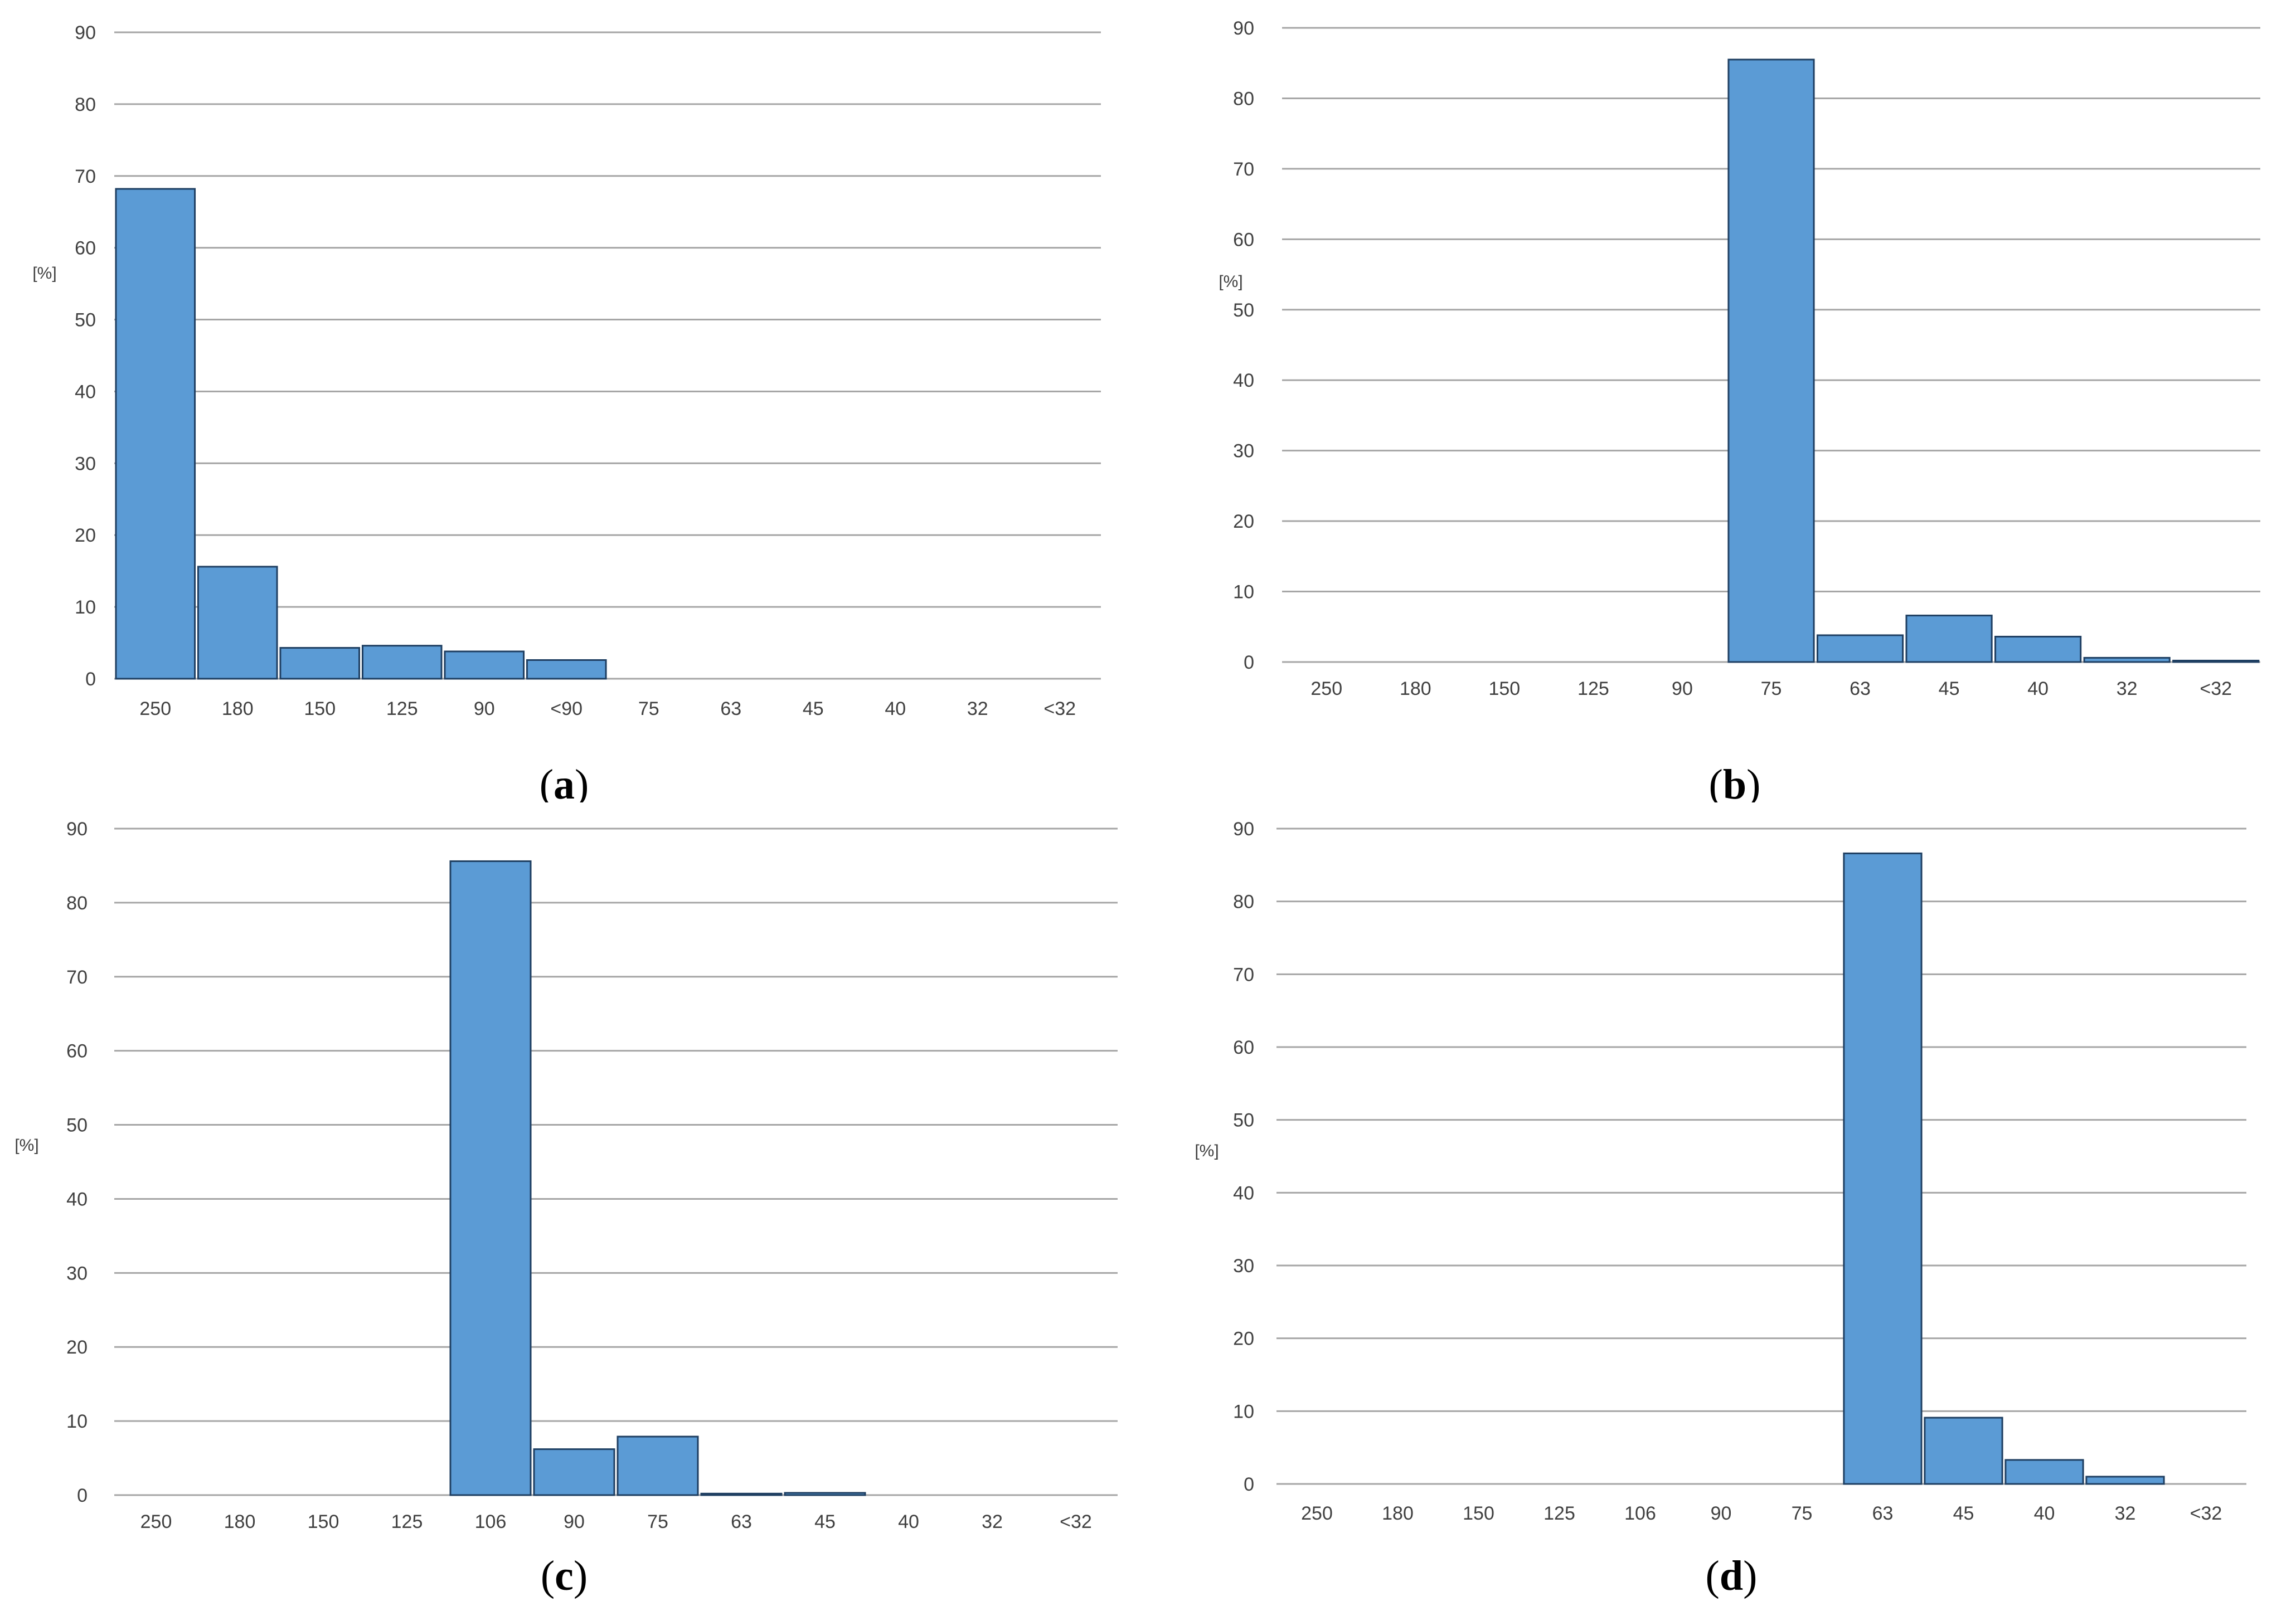 This screenshot has height=1611, width=2296. Describe the element at coordinates (77, 829) in the screenshot. I see `chart-c-ytick-label: 90` at that location.